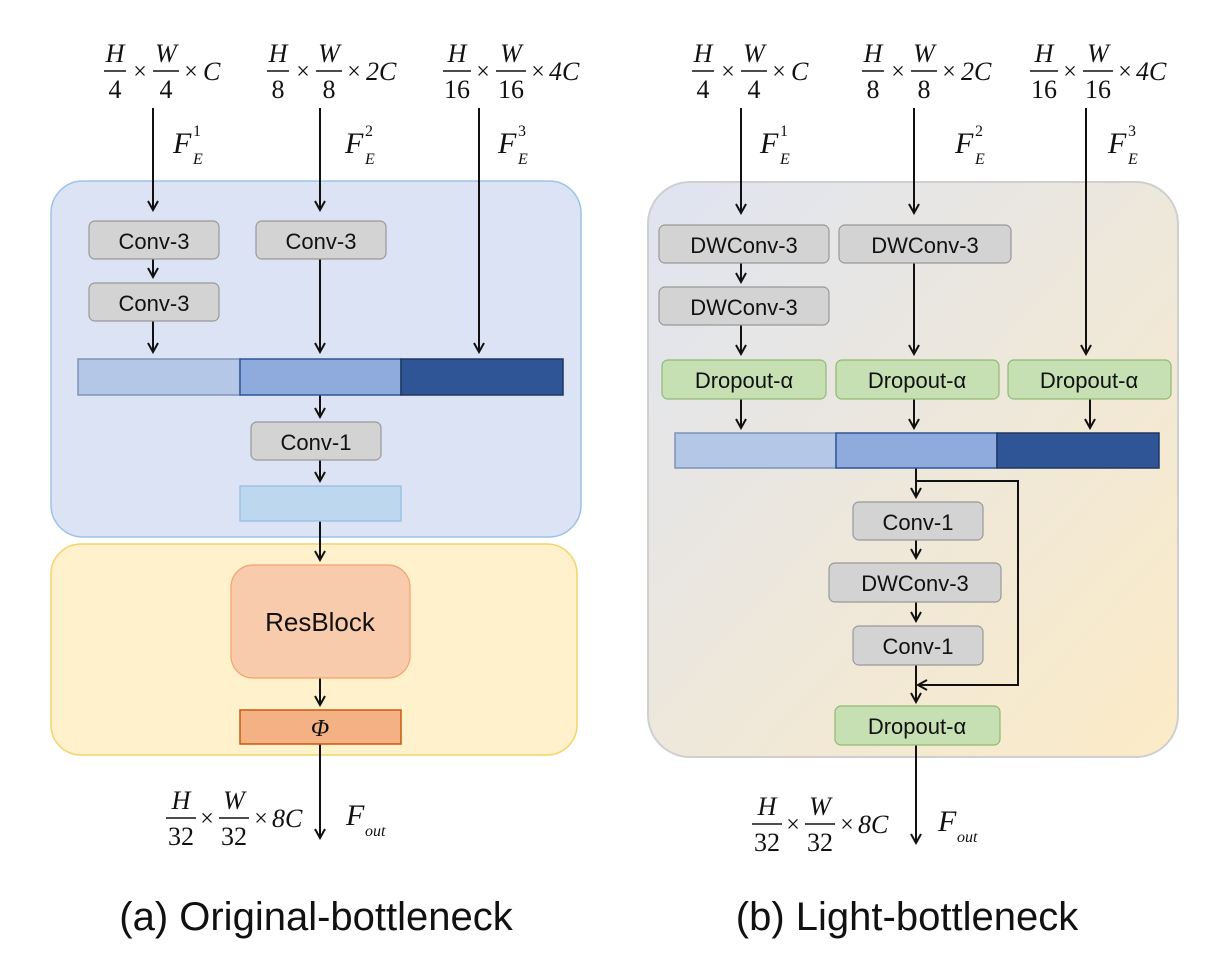 This screenshot has width=1207, height=963. Describe the element at coordinates (320, 503) in the screenshot. I see `left-output-feature` at that location.